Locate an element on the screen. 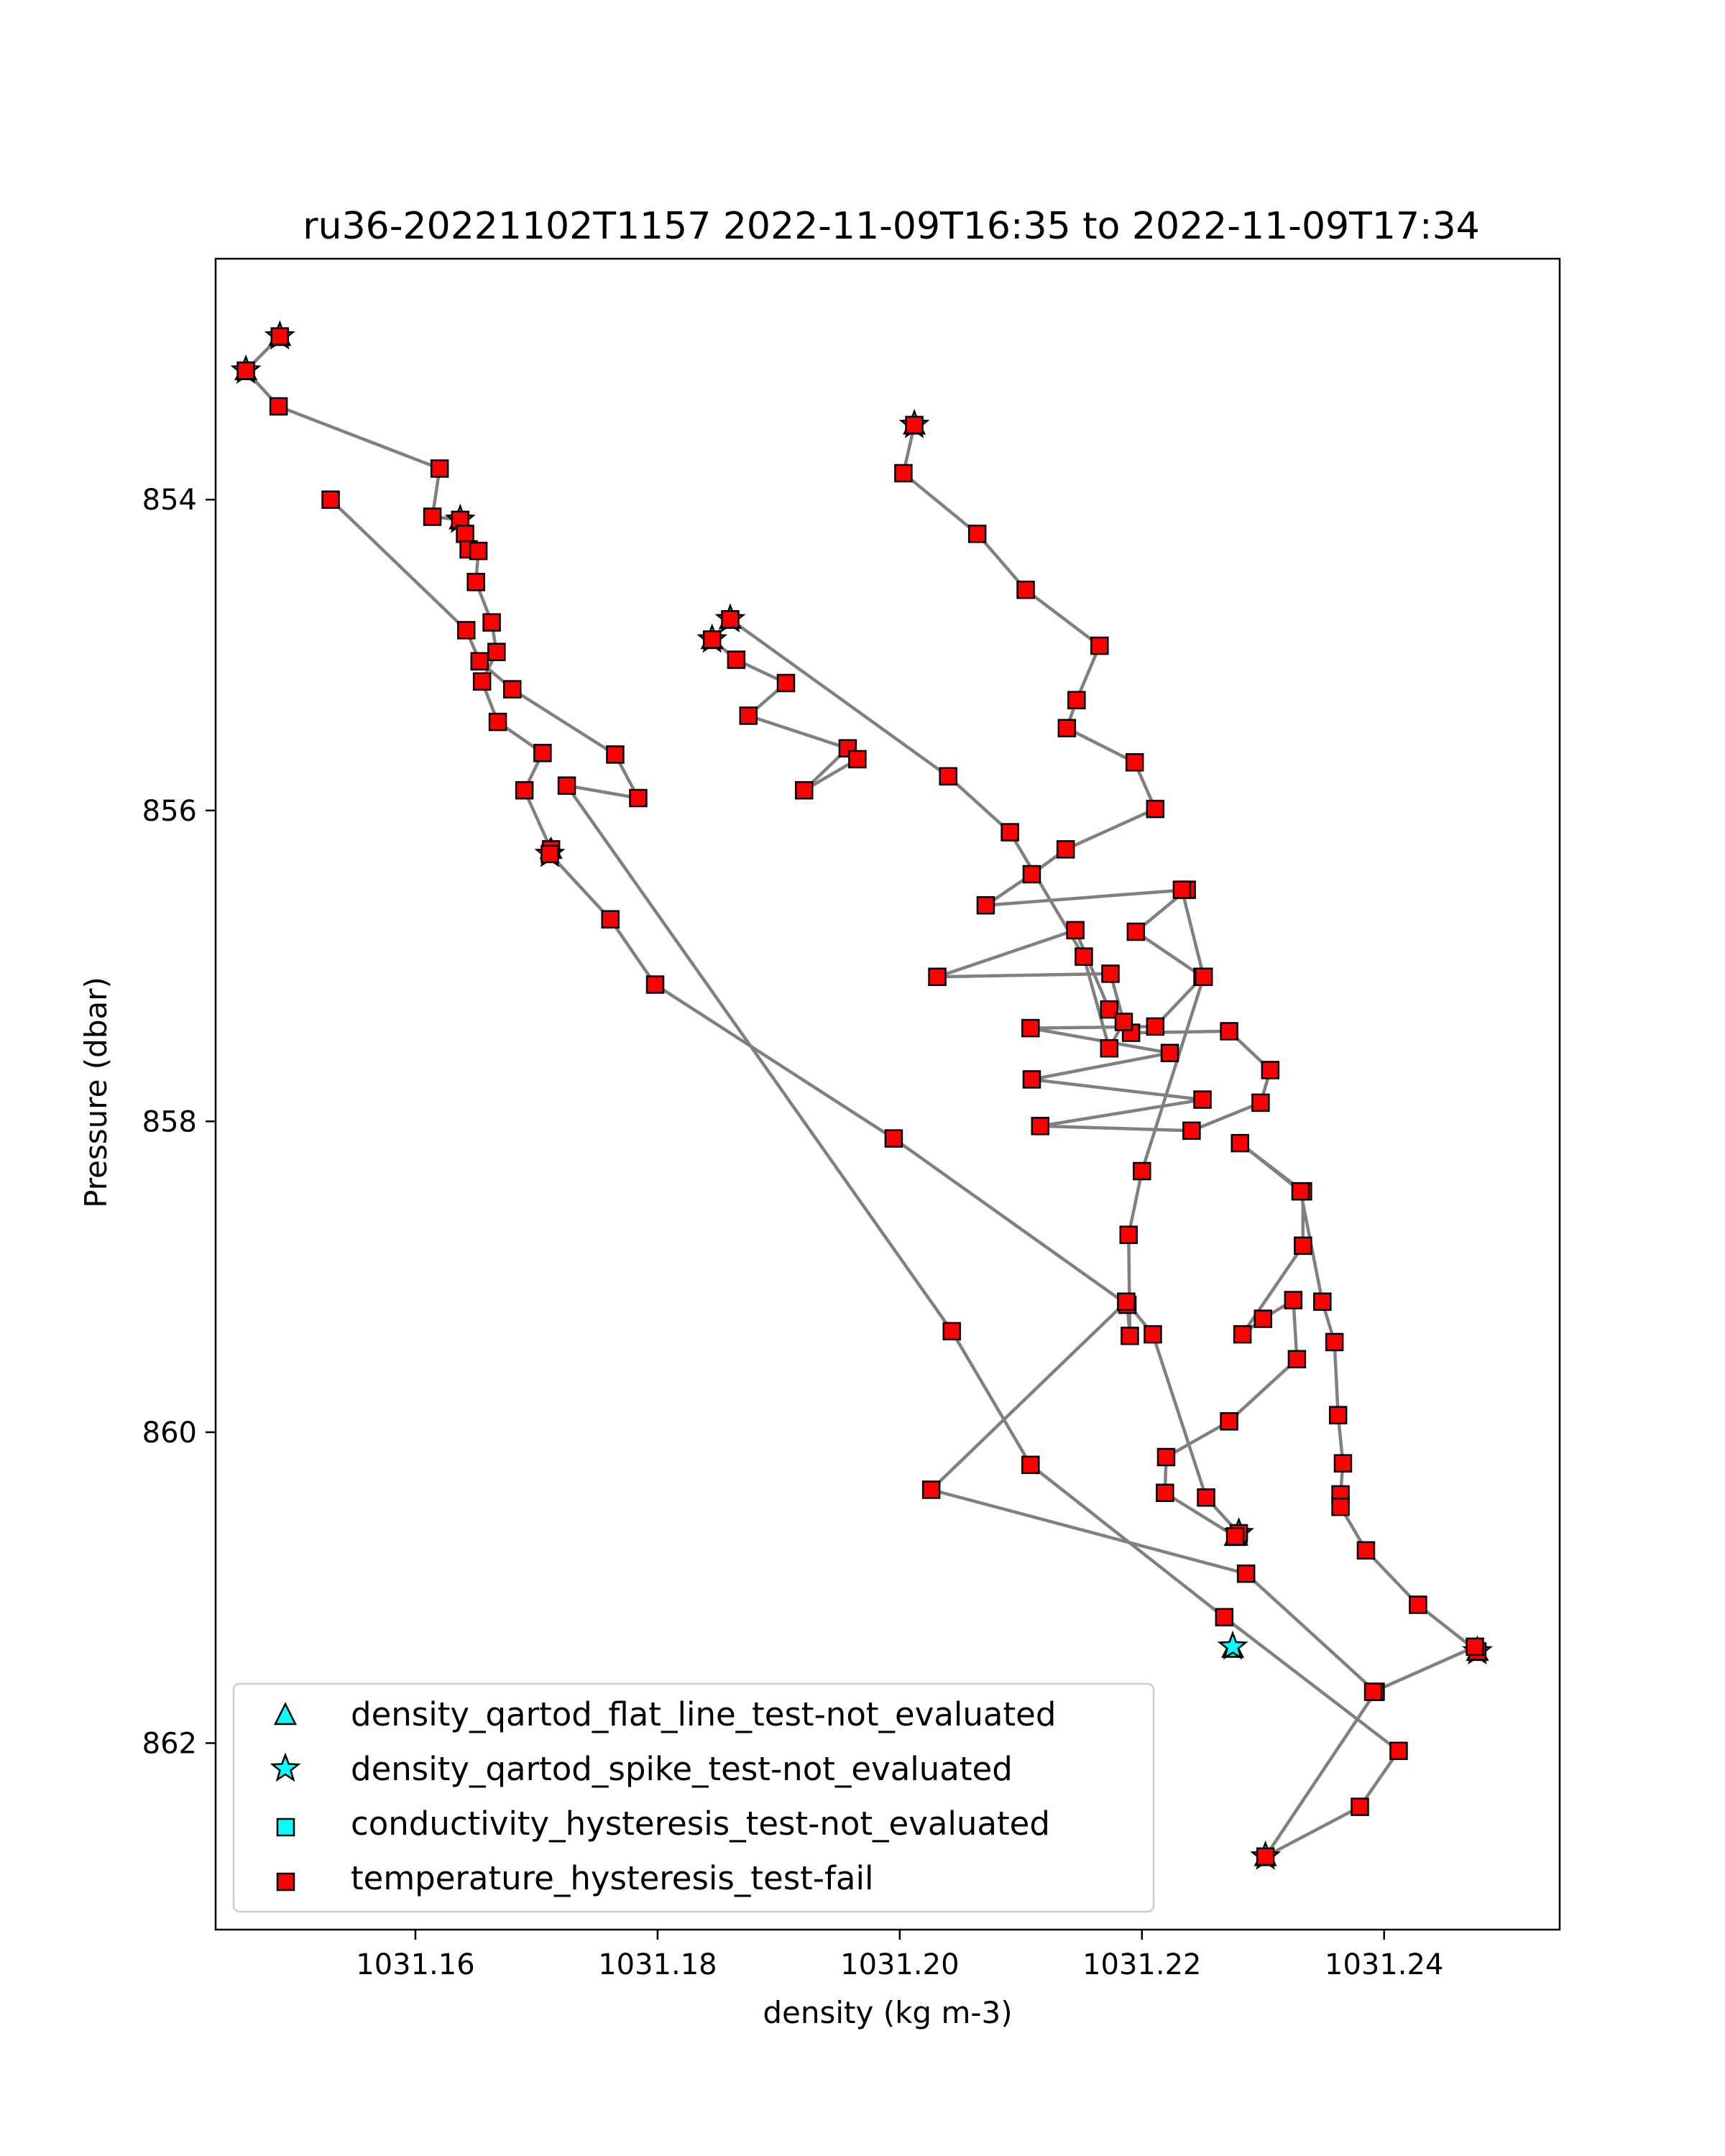  legend-marker-conductivity is located at coordinates (285, 1827).